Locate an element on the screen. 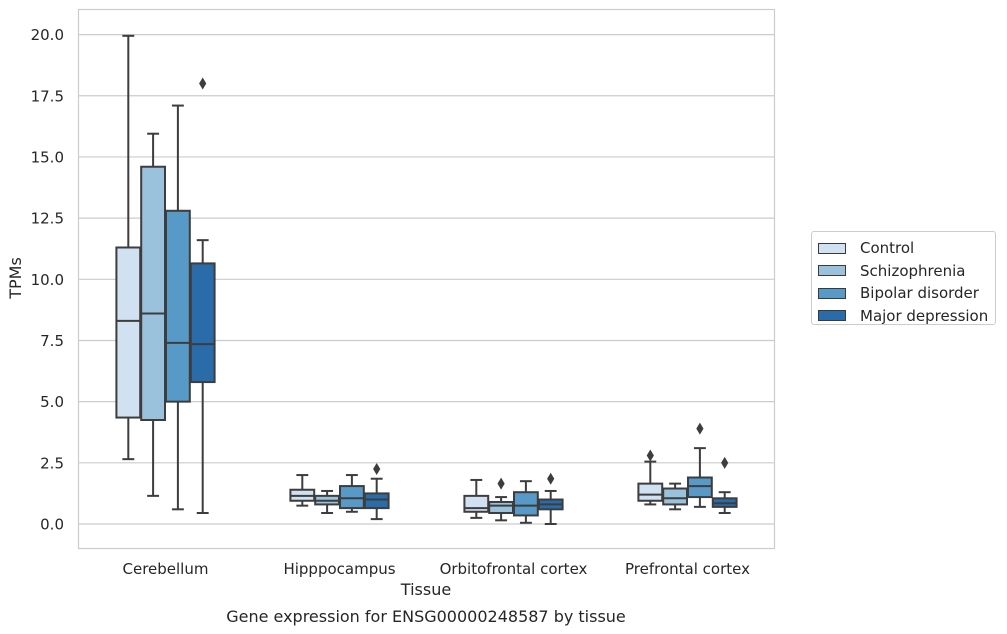  legend-label: Control is located at coordinates (887, 248).